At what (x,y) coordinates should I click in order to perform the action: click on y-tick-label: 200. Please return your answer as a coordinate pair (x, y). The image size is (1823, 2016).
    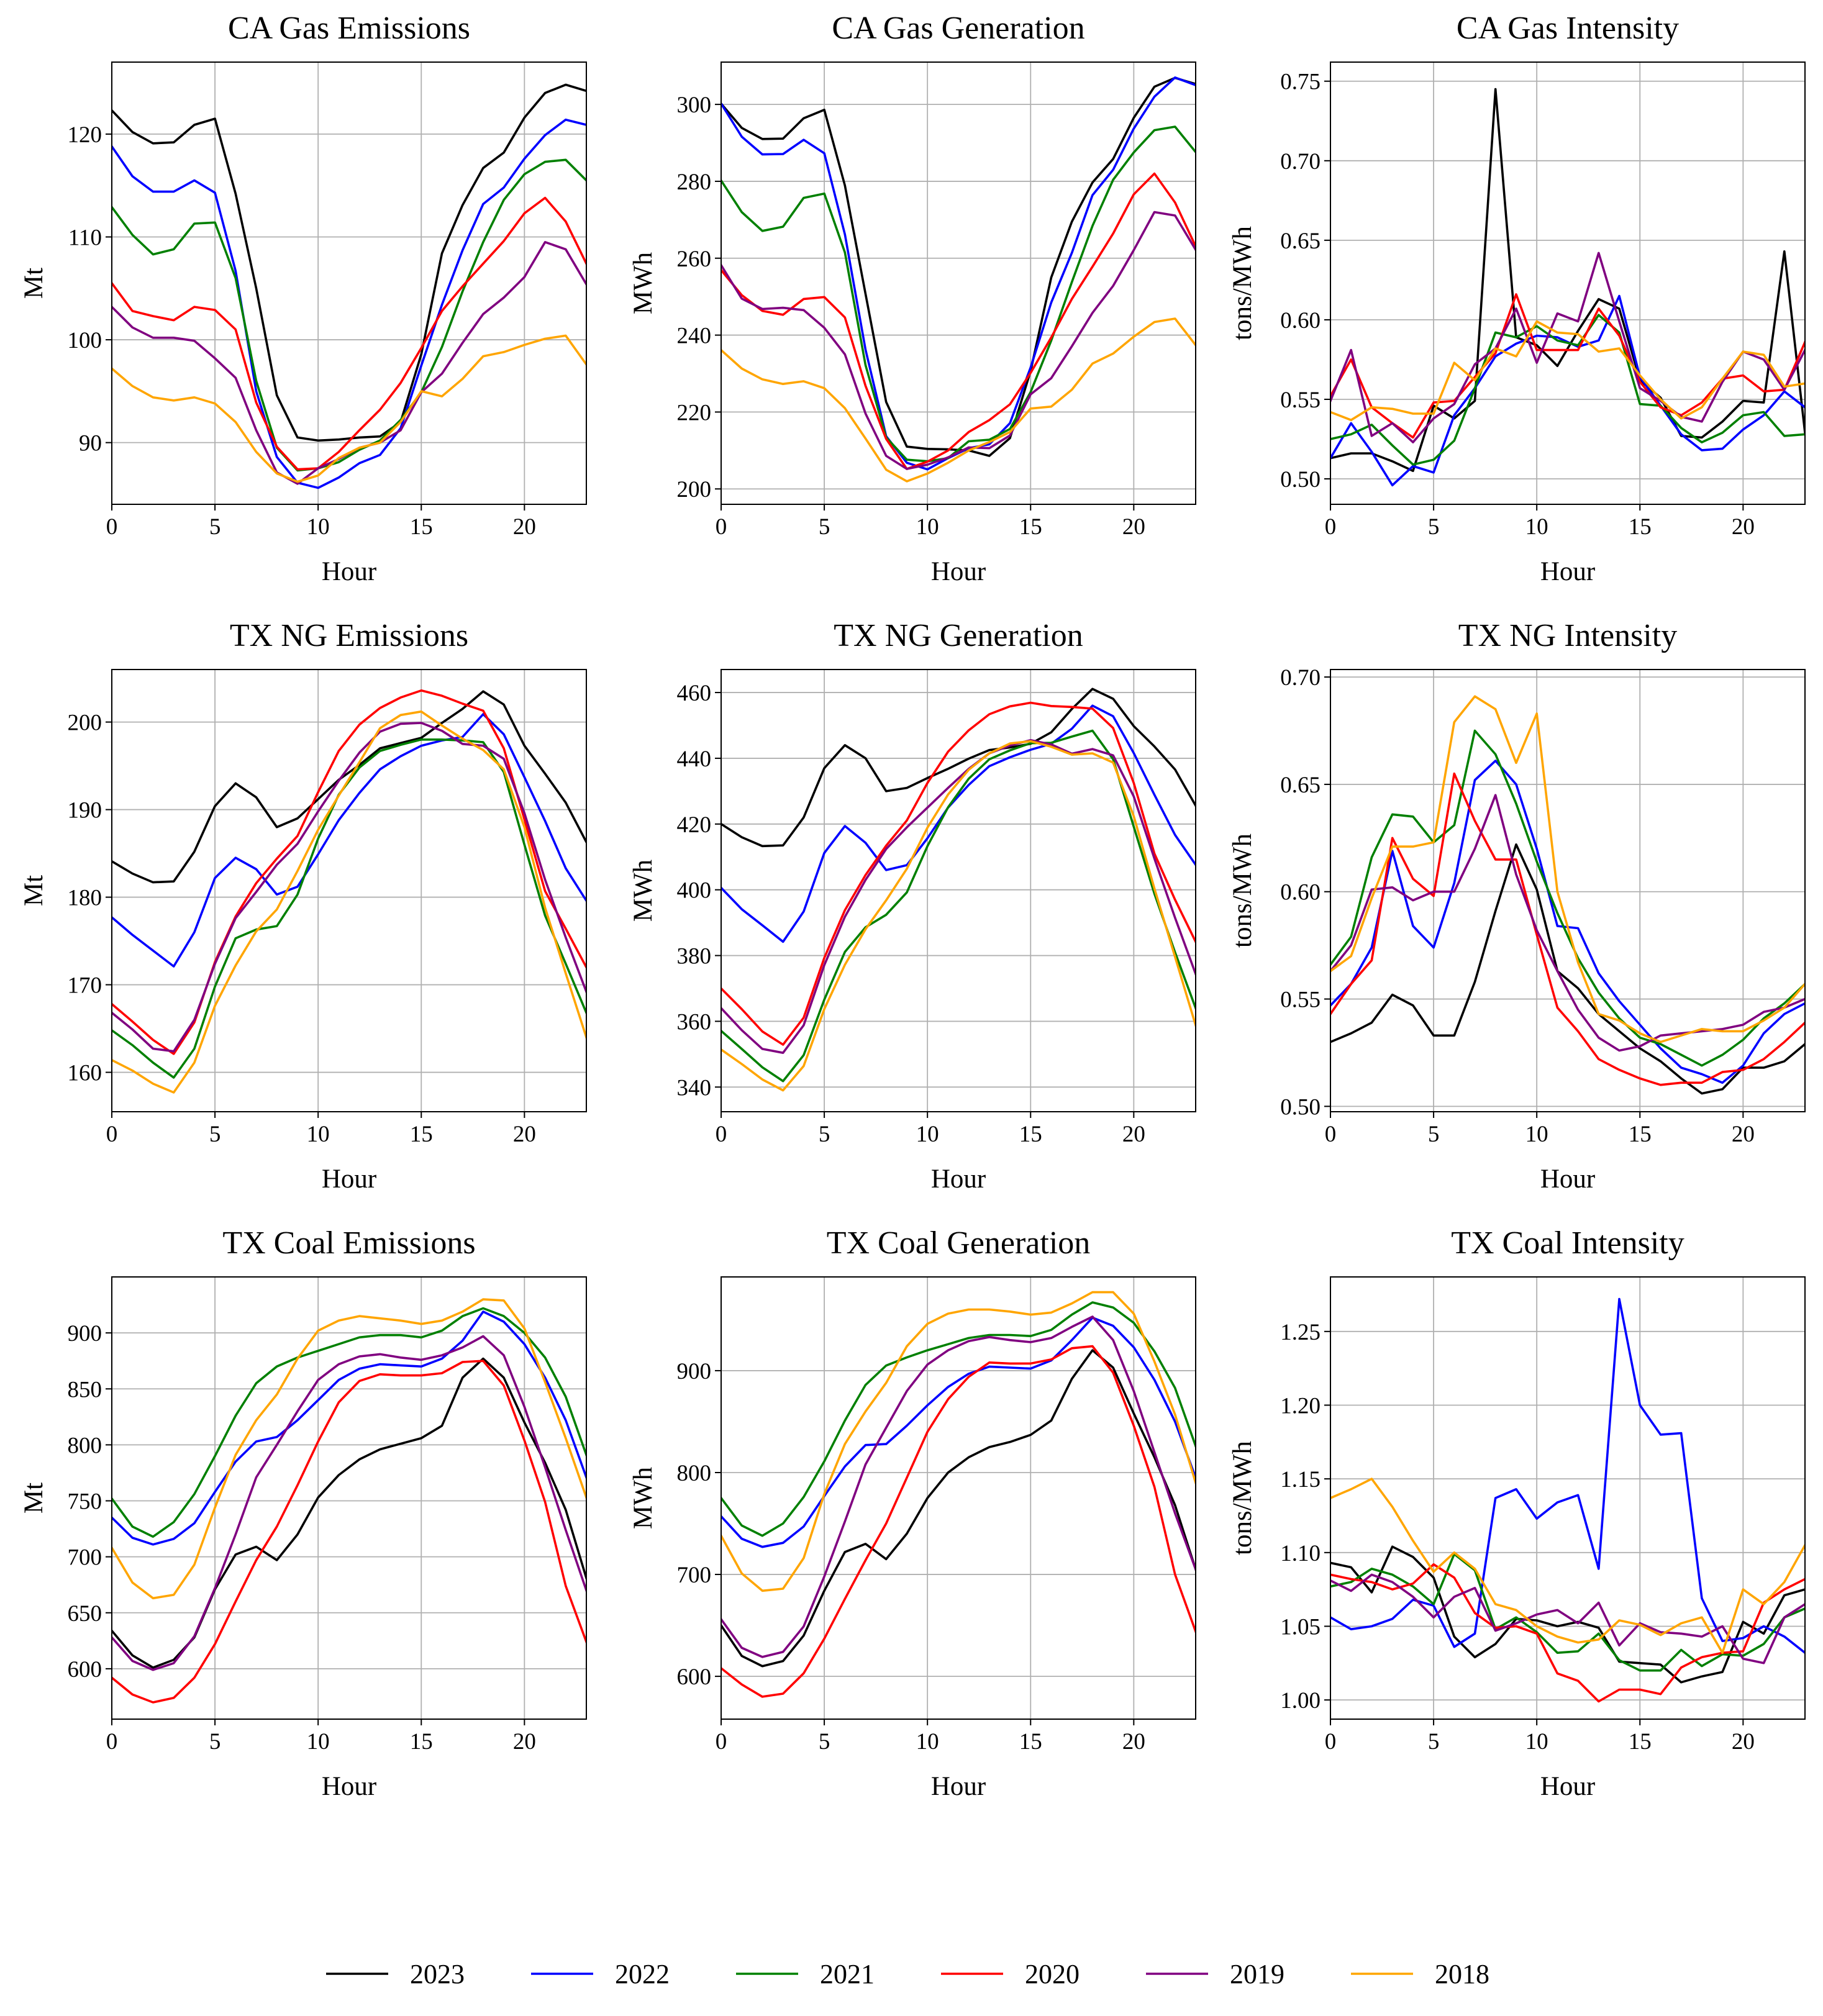
    Looking at the image, I should click on (85, 723).